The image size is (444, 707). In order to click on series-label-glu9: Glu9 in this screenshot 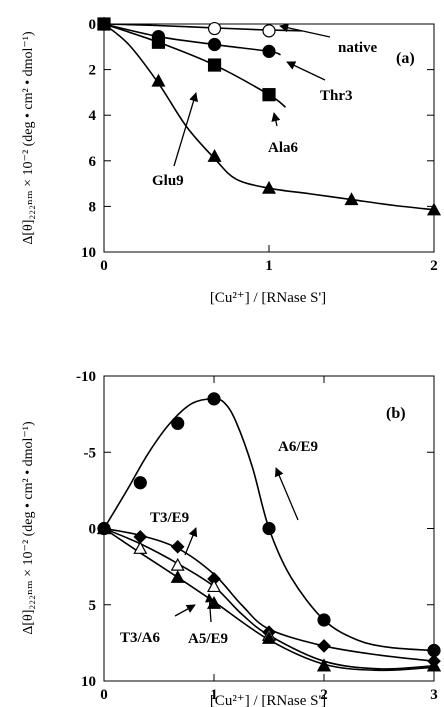, I will do `click(168, 181)`.